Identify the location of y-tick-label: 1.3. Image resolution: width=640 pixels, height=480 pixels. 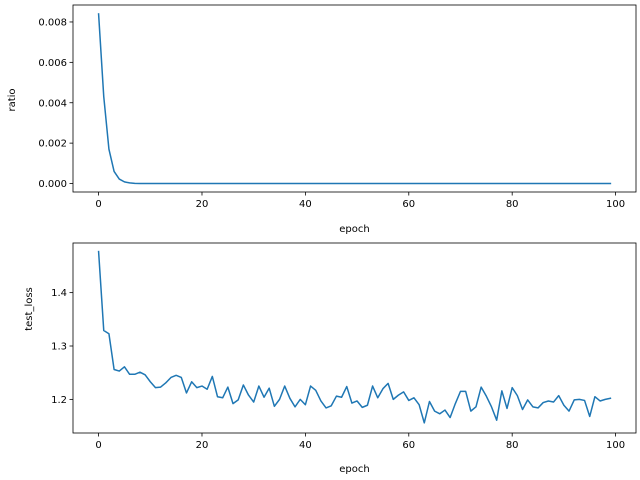
(59, 347).